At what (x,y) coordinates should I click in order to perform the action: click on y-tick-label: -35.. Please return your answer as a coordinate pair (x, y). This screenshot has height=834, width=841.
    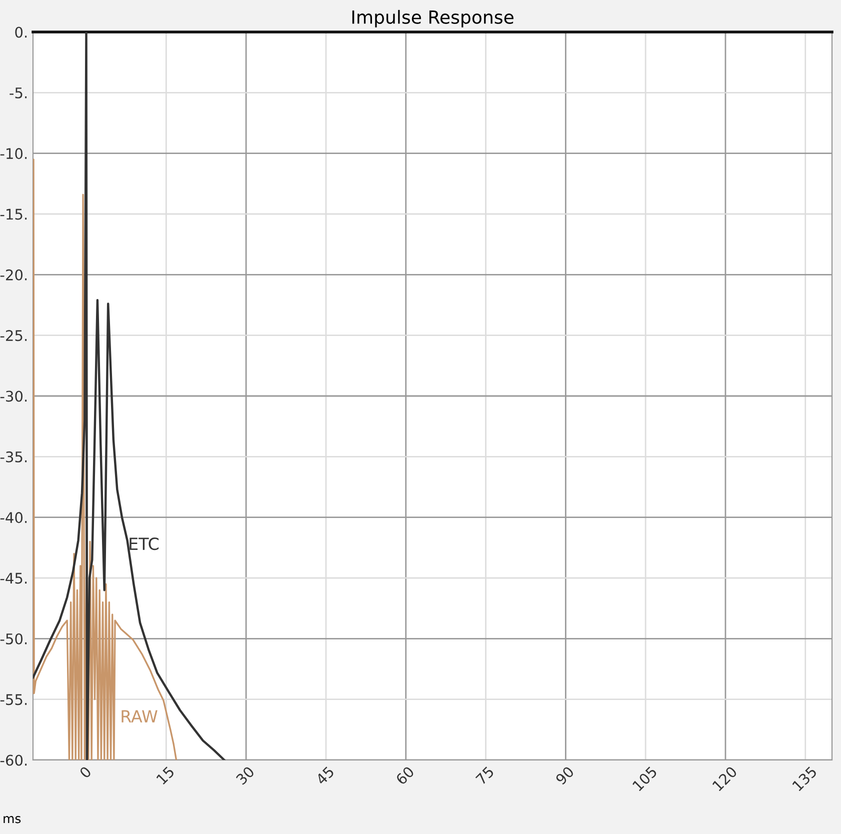
    Looking at the image, I should click on (13, 456).